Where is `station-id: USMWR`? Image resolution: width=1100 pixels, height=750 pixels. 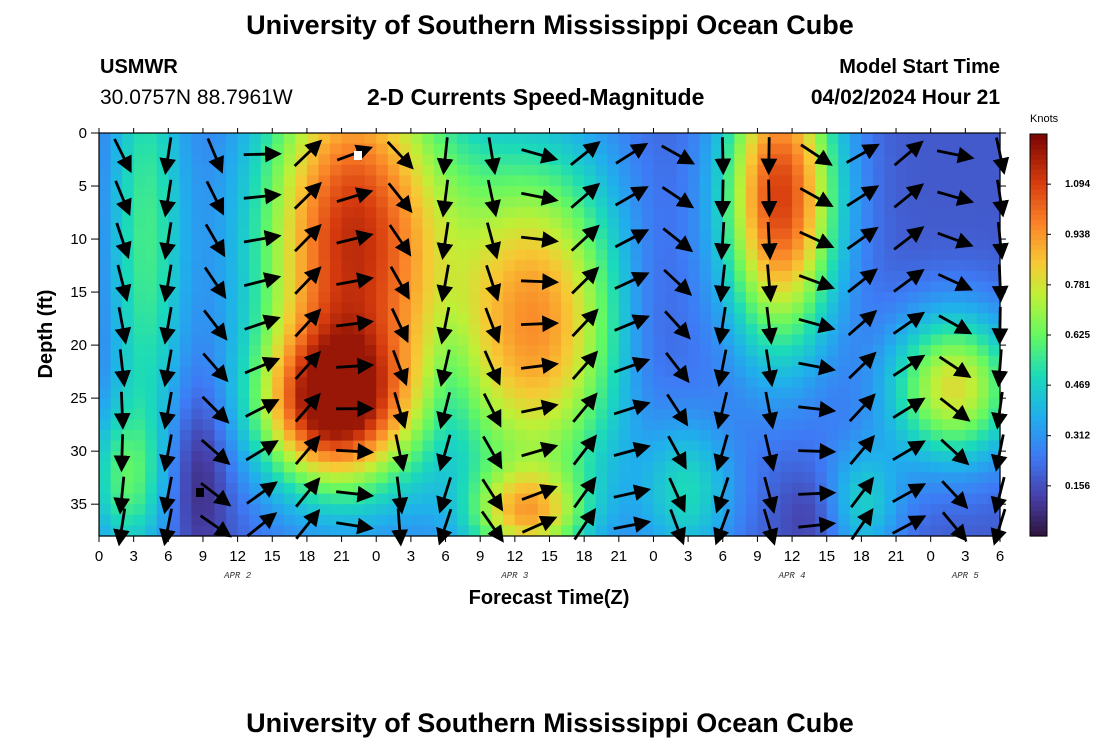
station-id: USMWR is located at coordinates (139, 67).